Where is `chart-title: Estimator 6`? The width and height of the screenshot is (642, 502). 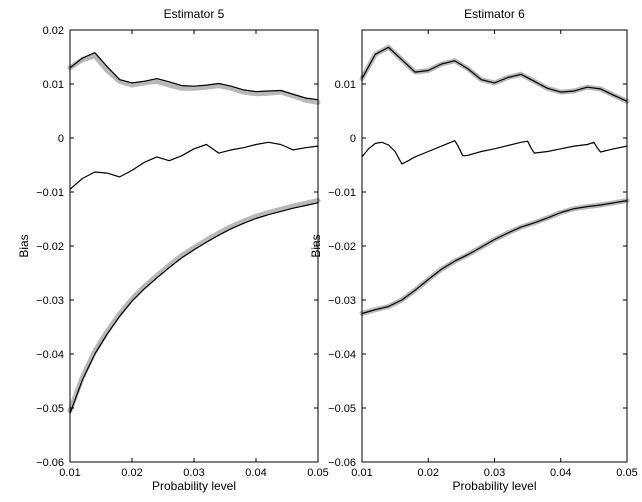 chart-title: Estimator 6 is located at coordinates (494, 14).